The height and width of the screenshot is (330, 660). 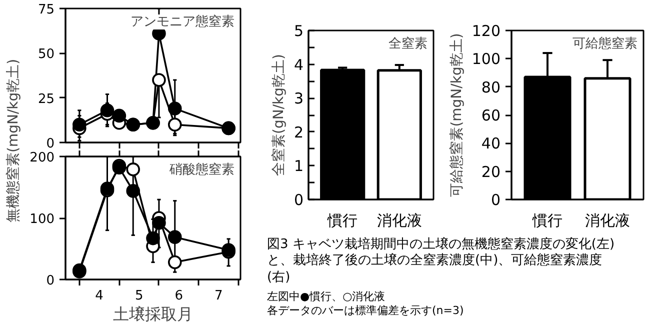 What do you see at coordinates (456, 115) in the screenshot?
I see `y-axis-title: 可給態窒素(mgN/kg乾土)` at bounding box center [456, 115].